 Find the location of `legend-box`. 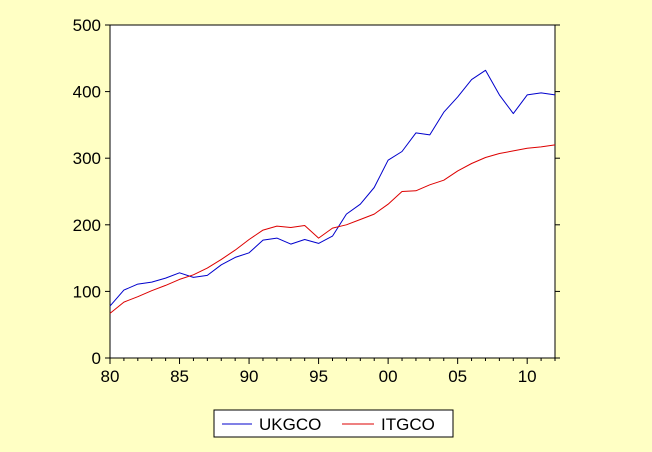

legend-box is located at coordinates (333, 423).